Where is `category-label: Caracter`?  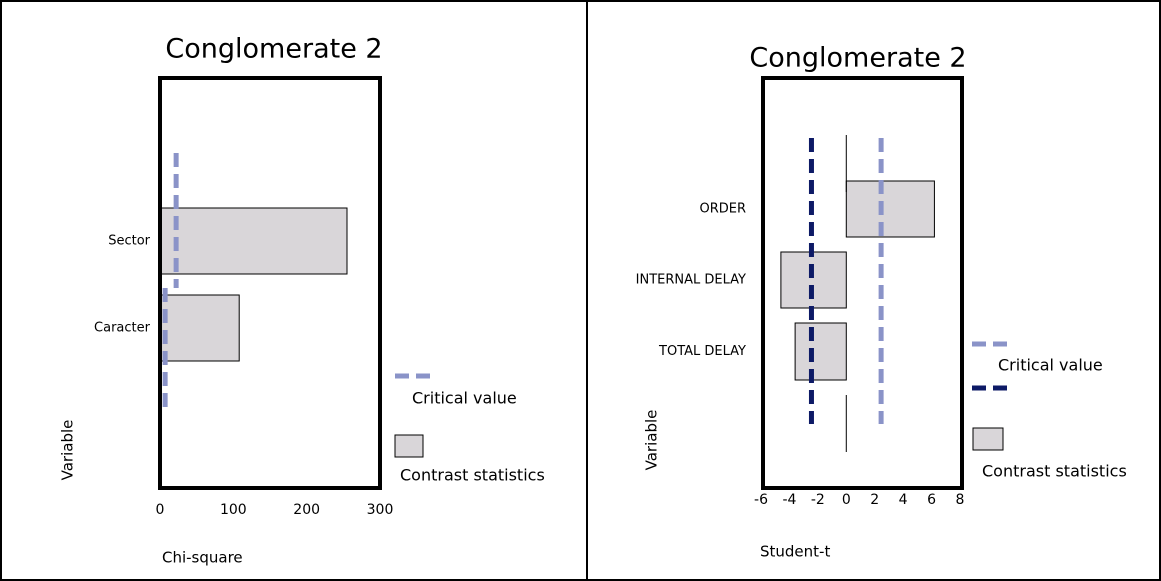 category-label: Caracter is located at coordinates (122, 328).